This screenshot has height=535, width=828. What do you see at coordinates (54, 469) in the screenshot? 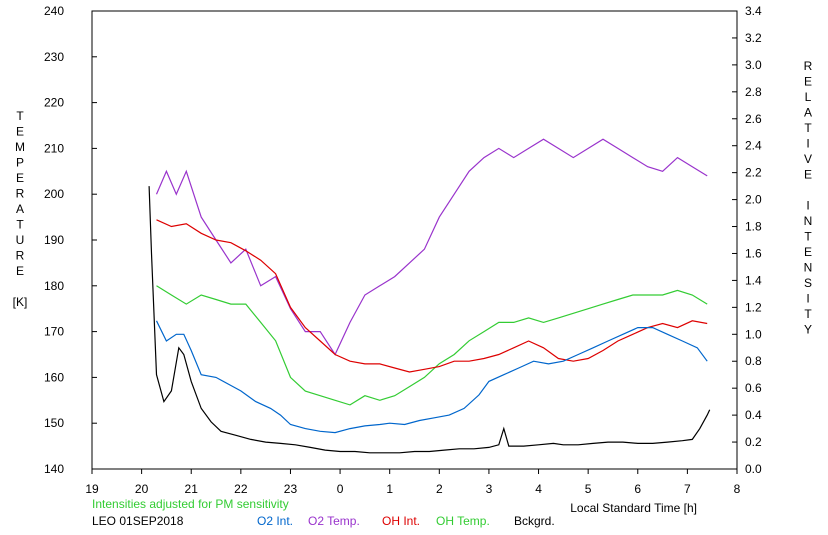
I see `left-tick-label: 140` at bounding box center [54, 469].